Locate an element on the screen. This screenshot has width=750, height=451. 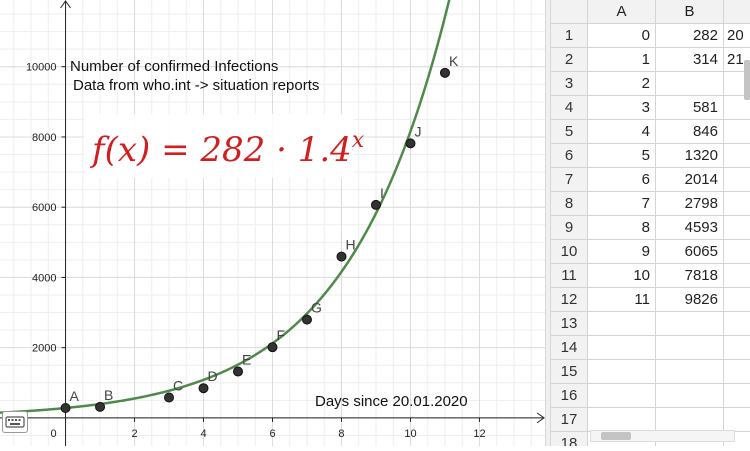
cell-b: 1320 is located at coordinates (690, 156).